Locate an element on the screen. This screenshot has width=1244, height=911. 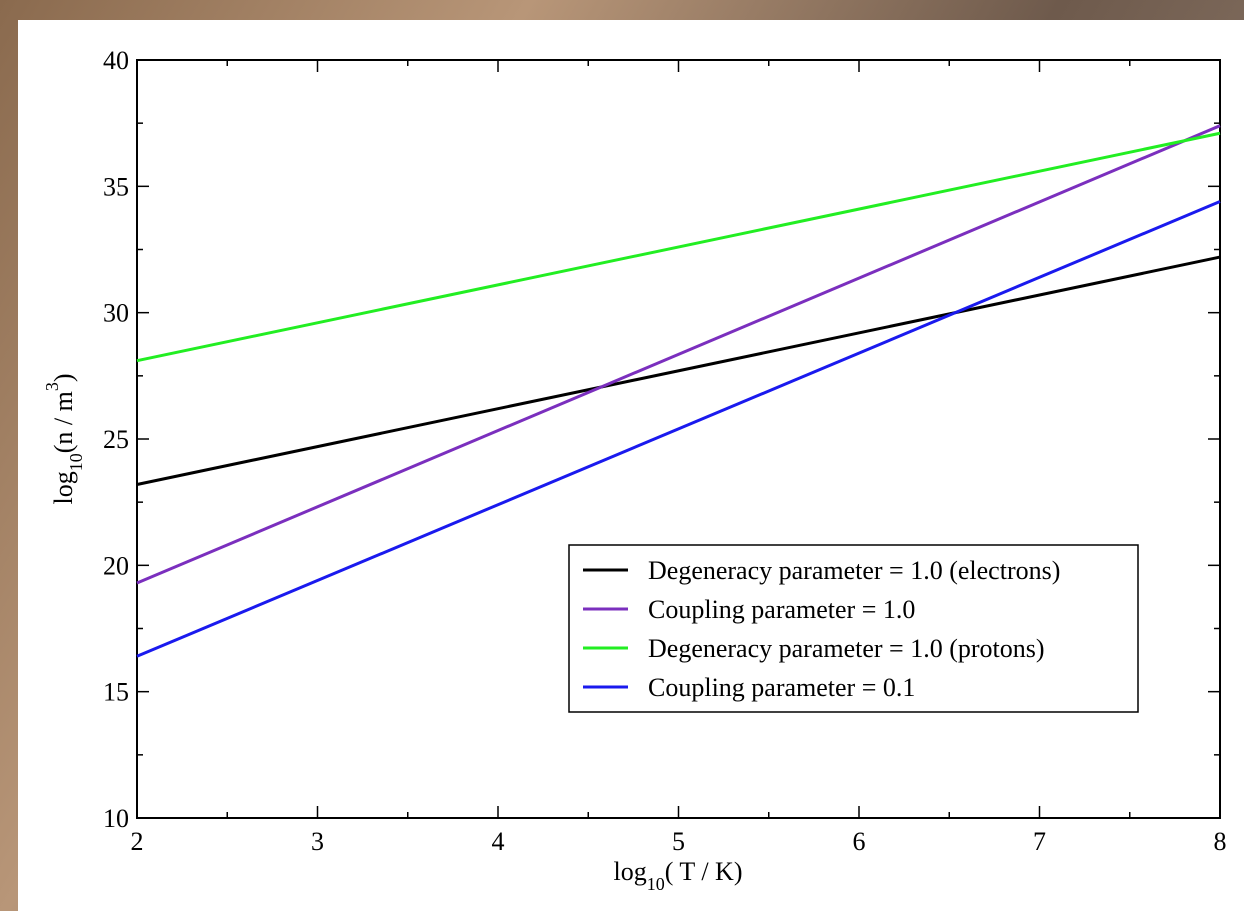
y-tick-label: 25 is located at coordinates (116, 439).